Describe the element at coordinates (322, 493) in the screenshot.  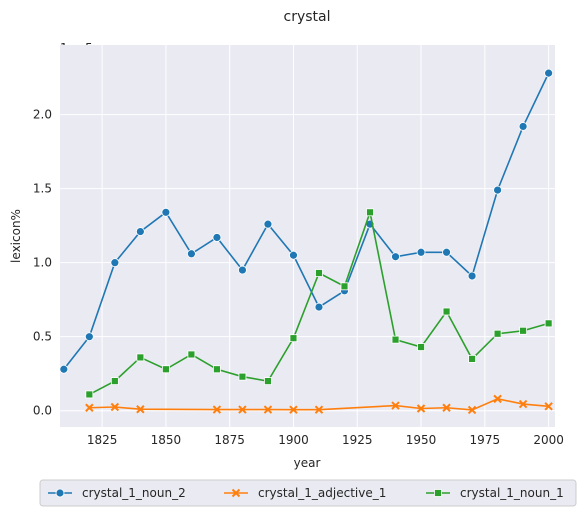
I see `legend-label: crystal_1_adjective_1` at that location.